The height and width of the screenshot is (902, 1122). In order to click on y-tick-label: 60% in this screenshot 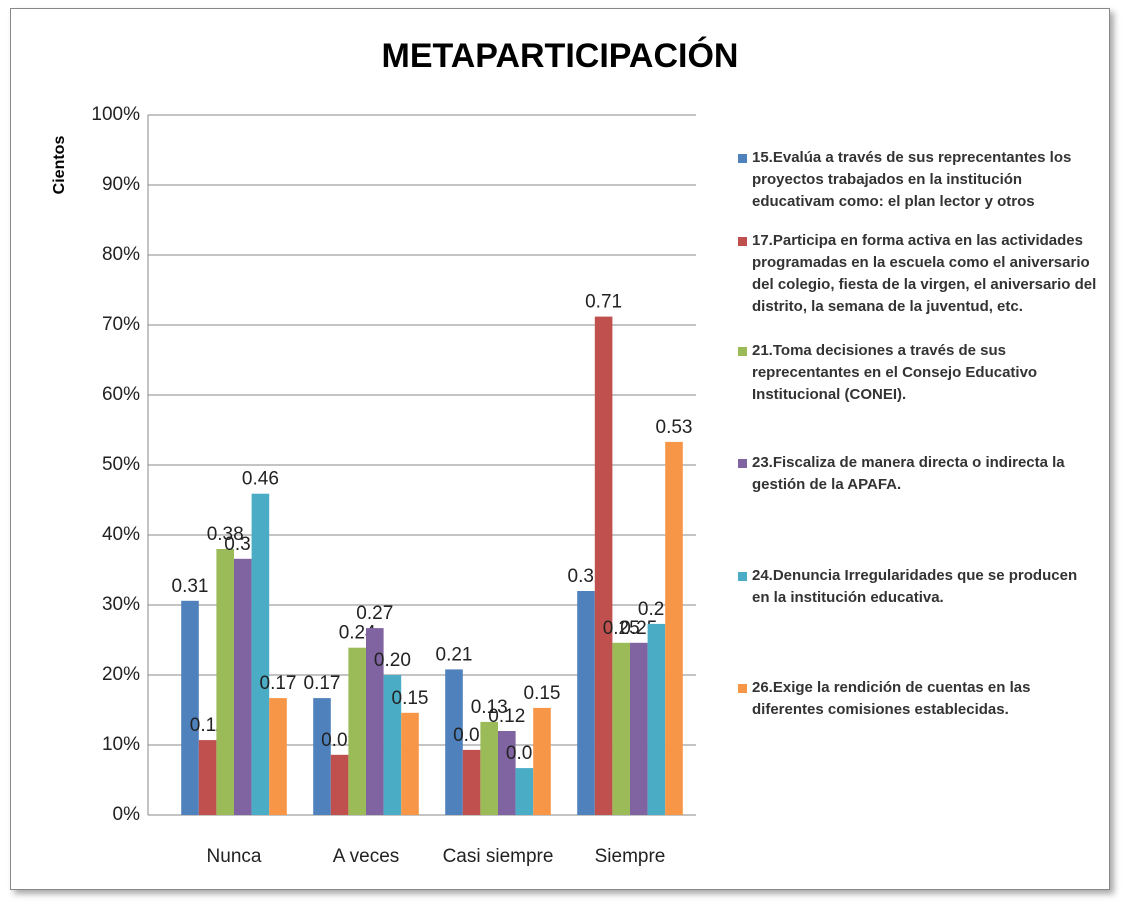, I will do `click(121, 394)`.